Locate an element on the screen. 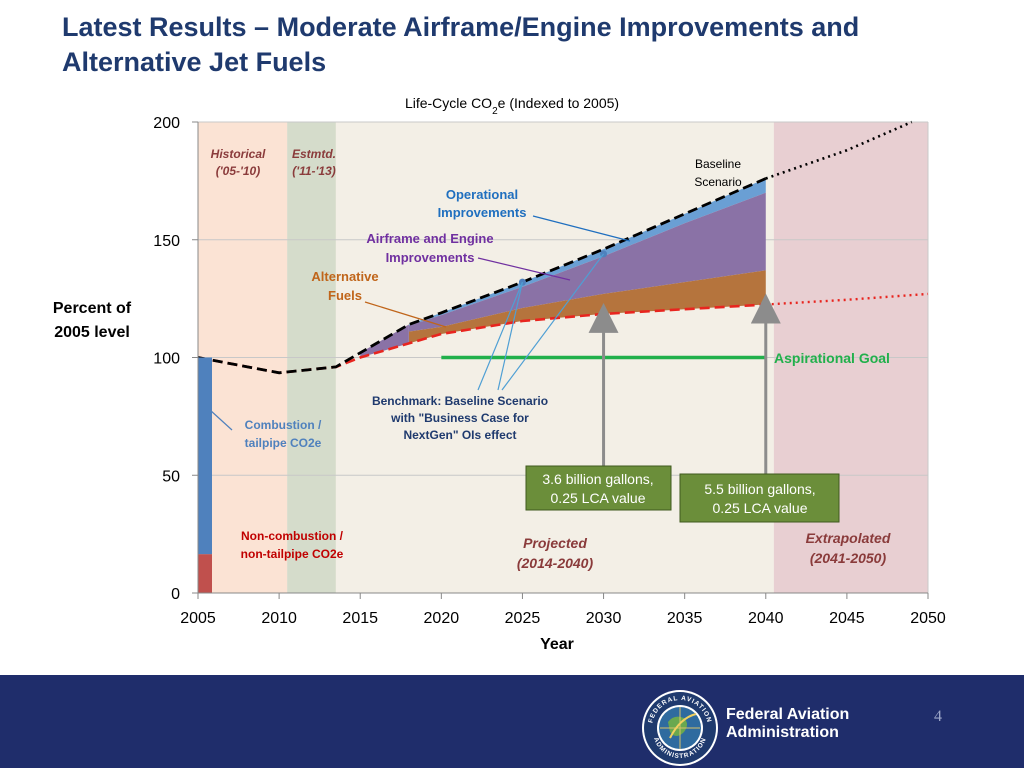 The image size is (1024, 768). y-tick-label-0: 0 is located at coordinates (175, 594).